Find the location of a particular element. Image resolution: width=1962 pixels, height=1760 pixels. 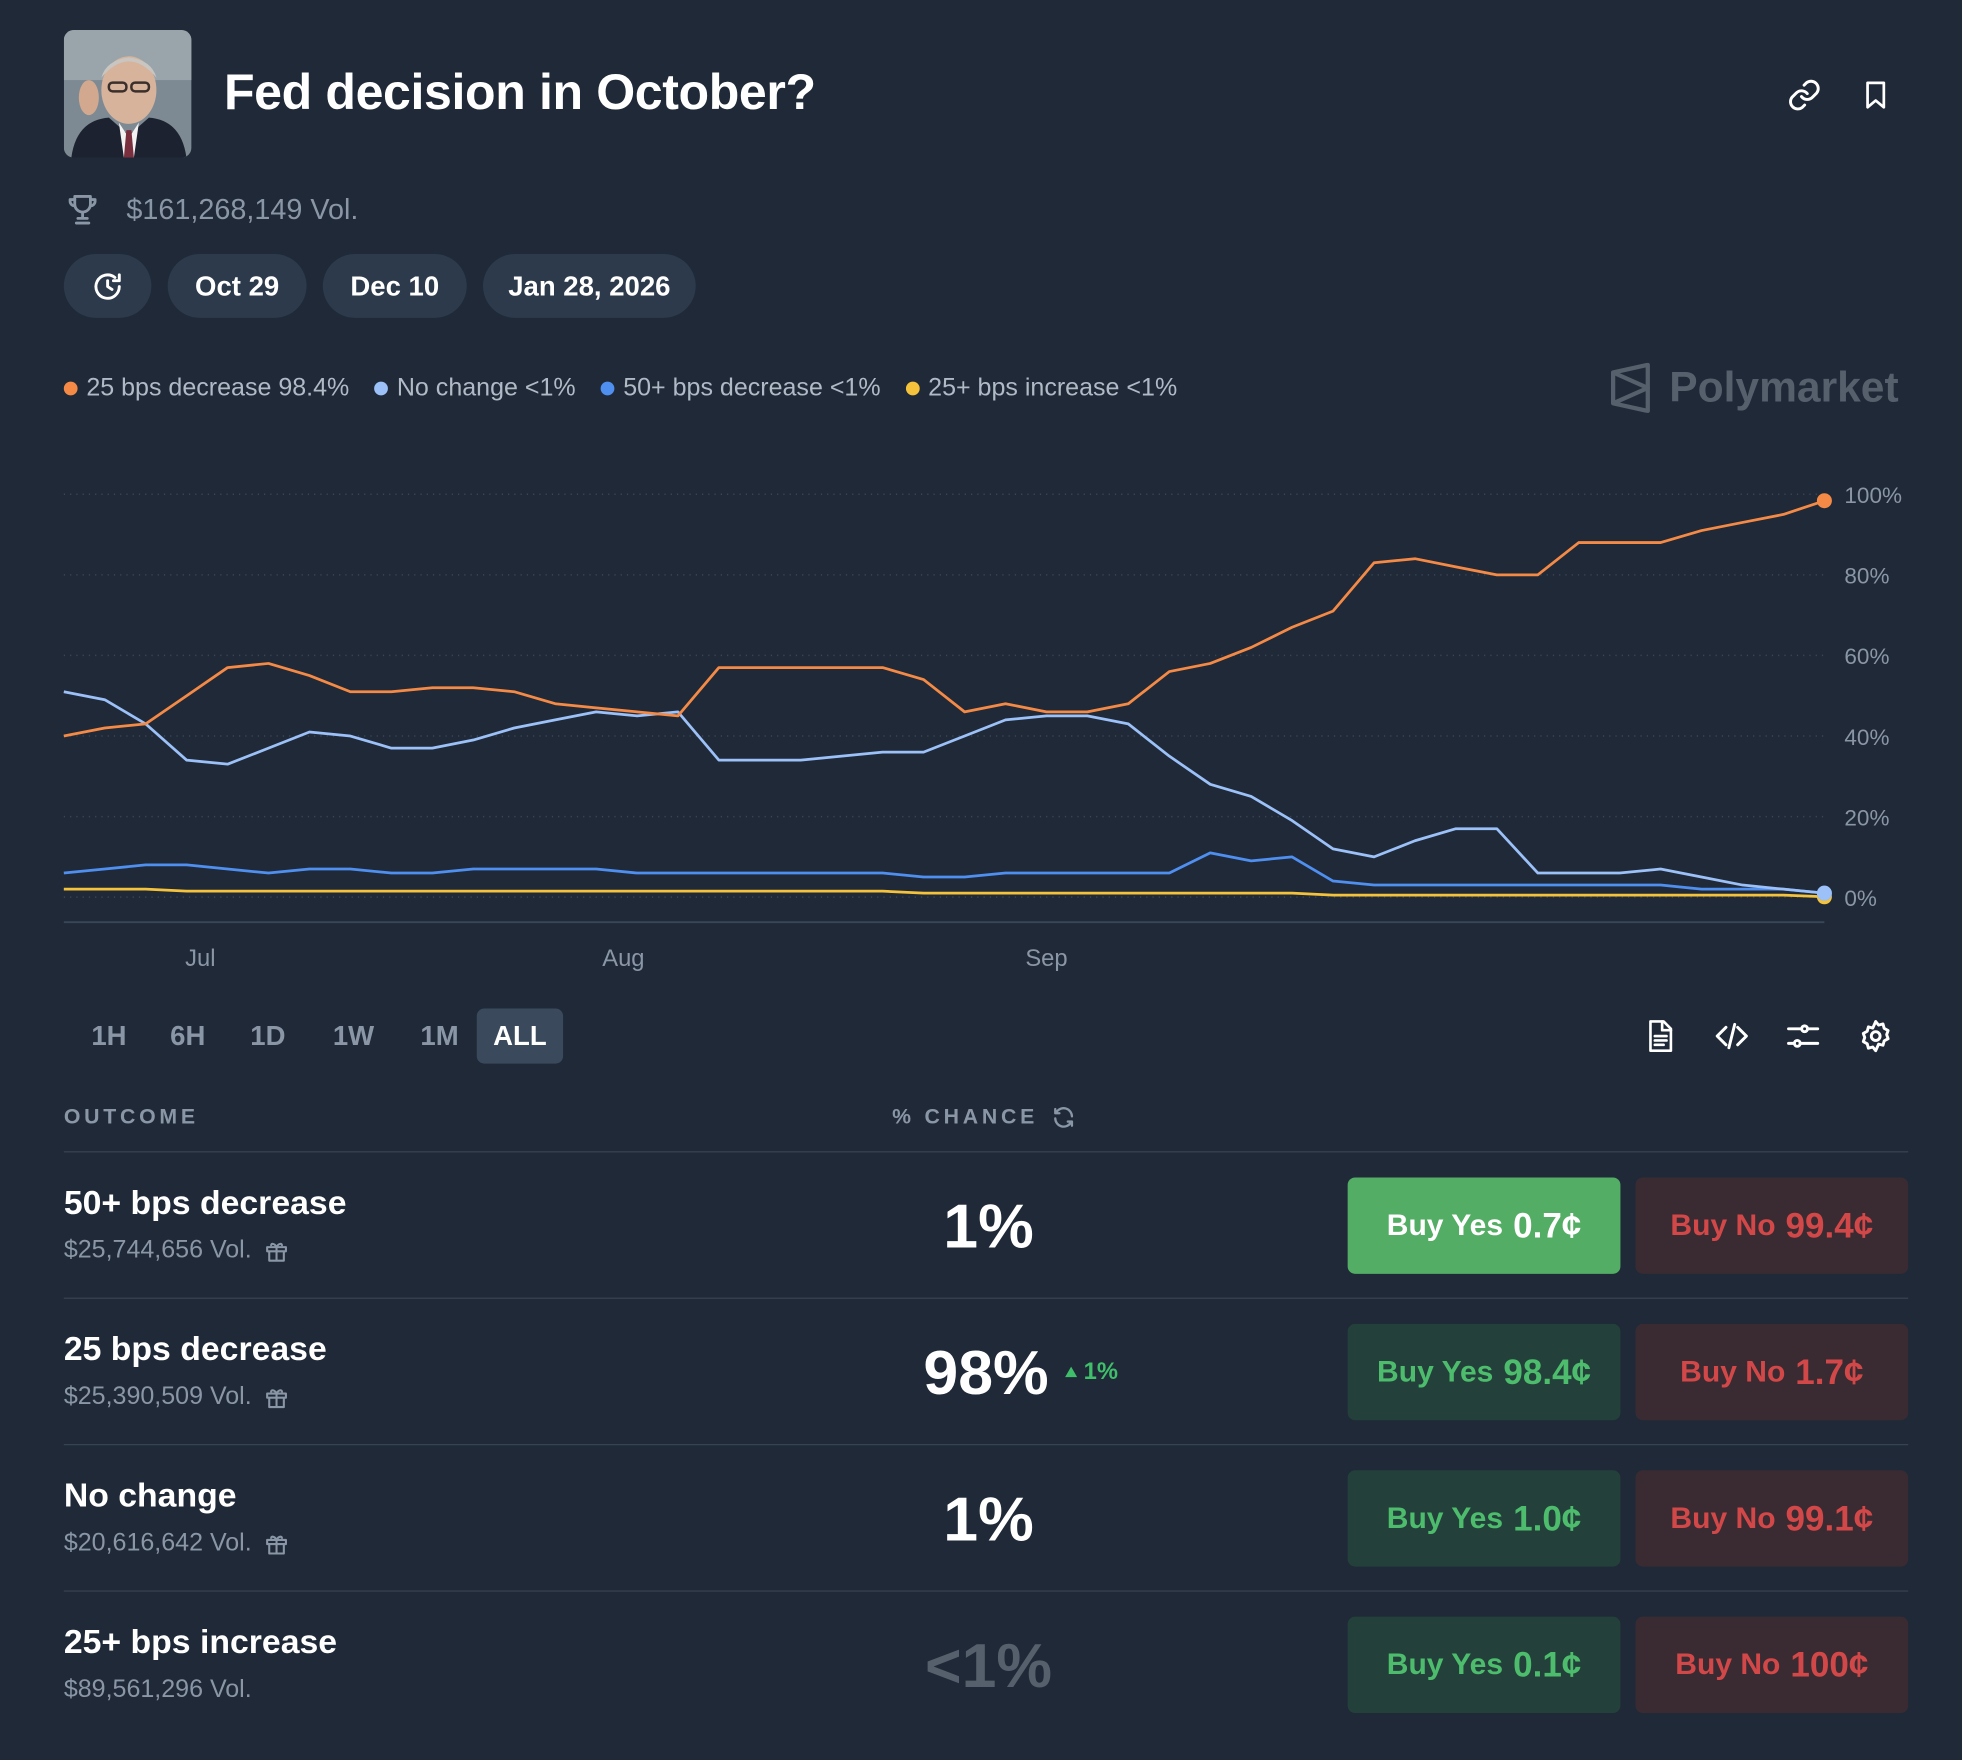

outcome-column-header: OUTCOME is located at coordinates (131, 1117).